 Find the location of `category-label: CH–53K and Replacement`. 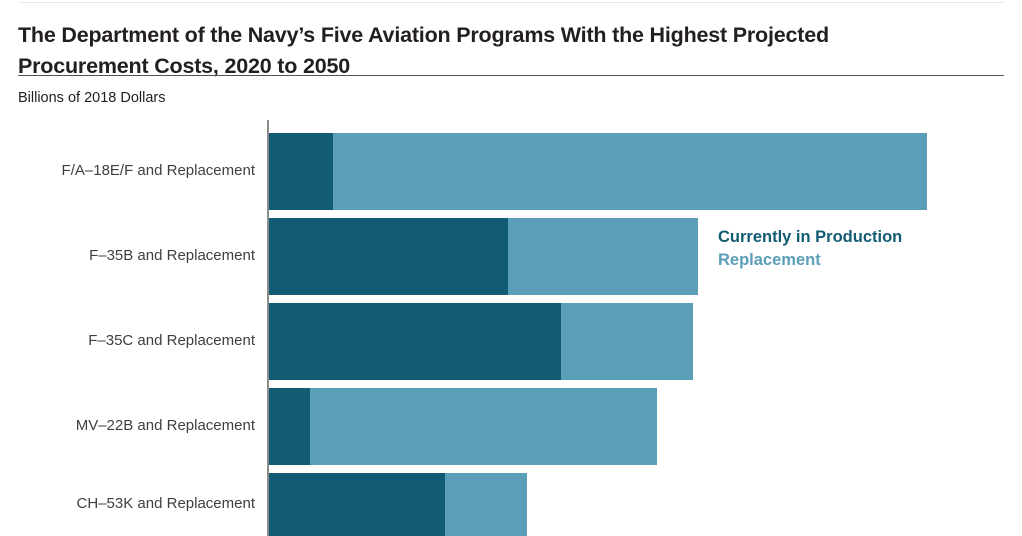

category-label: CH–53K and Replacement is located at coordinates (165, 503).